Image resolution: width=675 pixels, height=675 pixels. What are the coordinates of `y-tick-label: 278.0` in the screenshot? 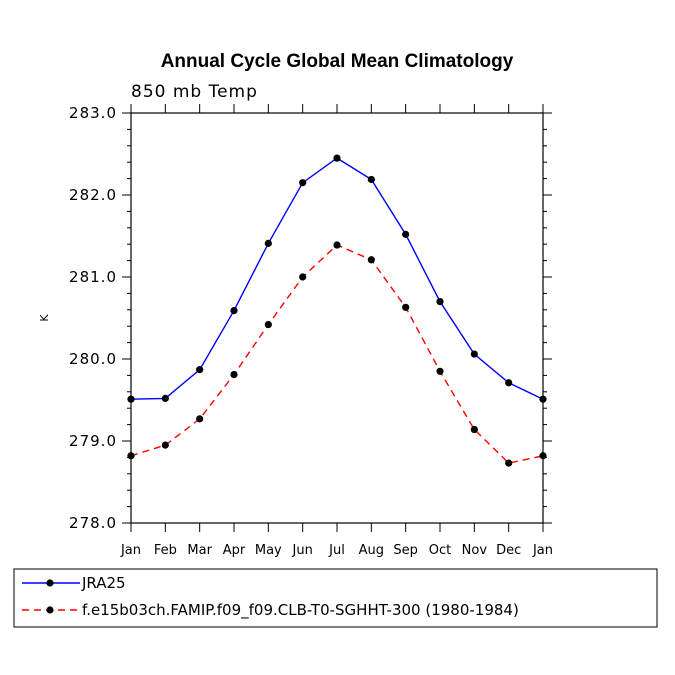 It's located at (93, 523).